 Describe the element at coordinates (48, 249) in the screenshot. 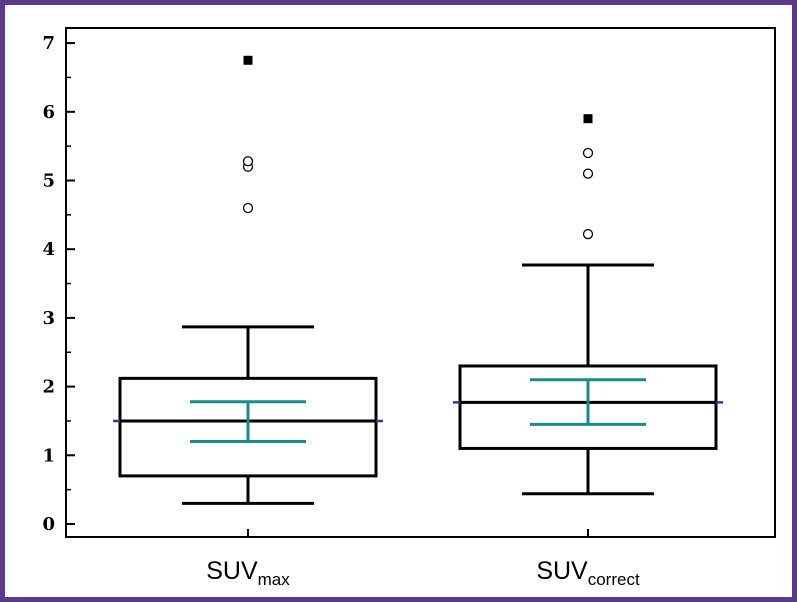

I see `y-tick-label: 4` at that location.